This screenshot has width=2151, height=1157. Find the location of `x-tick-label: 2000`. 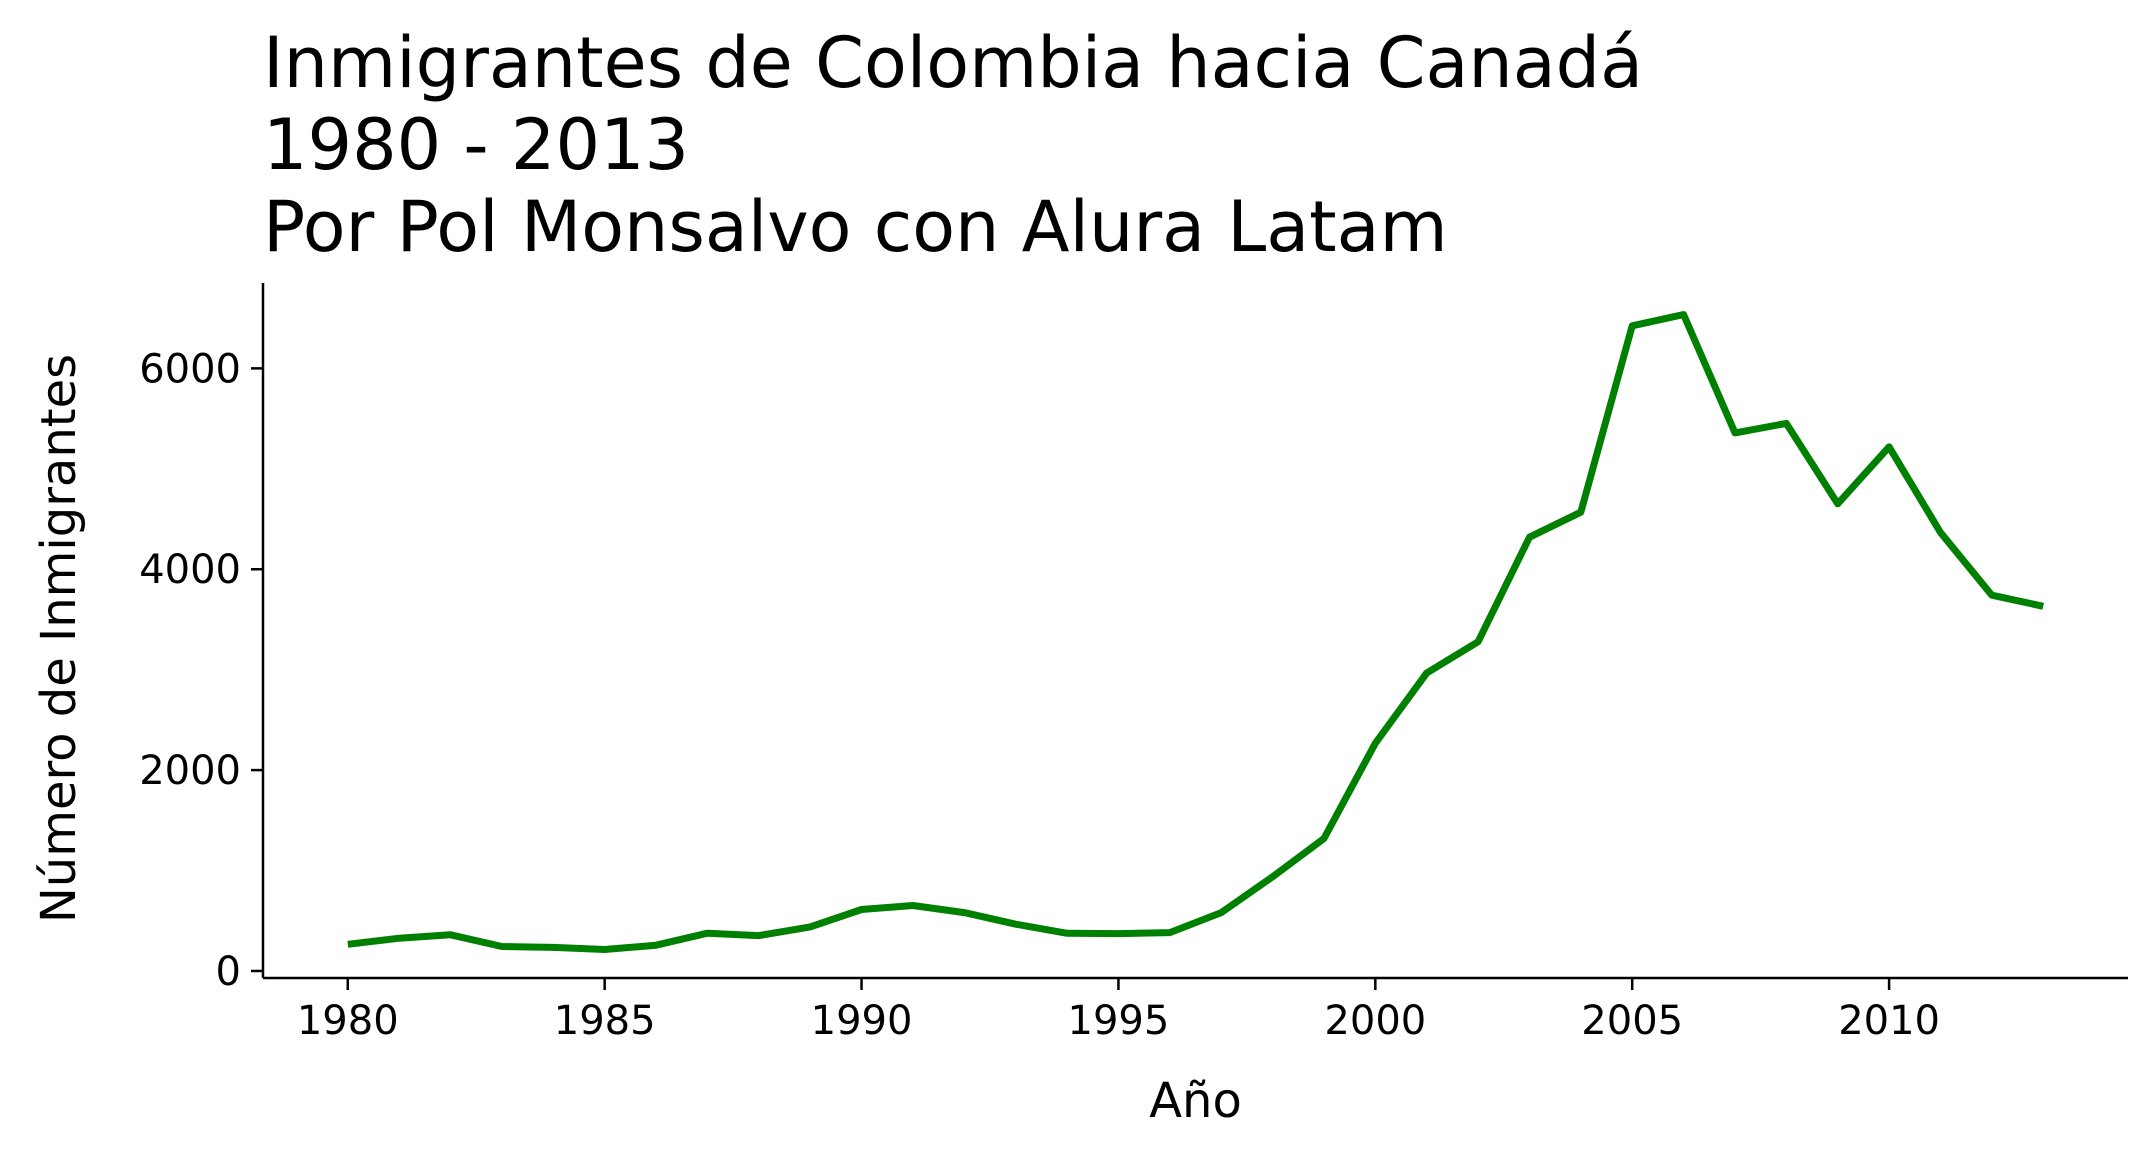

x-tick-label: 2000 is located at coordinates (1375, 1021).